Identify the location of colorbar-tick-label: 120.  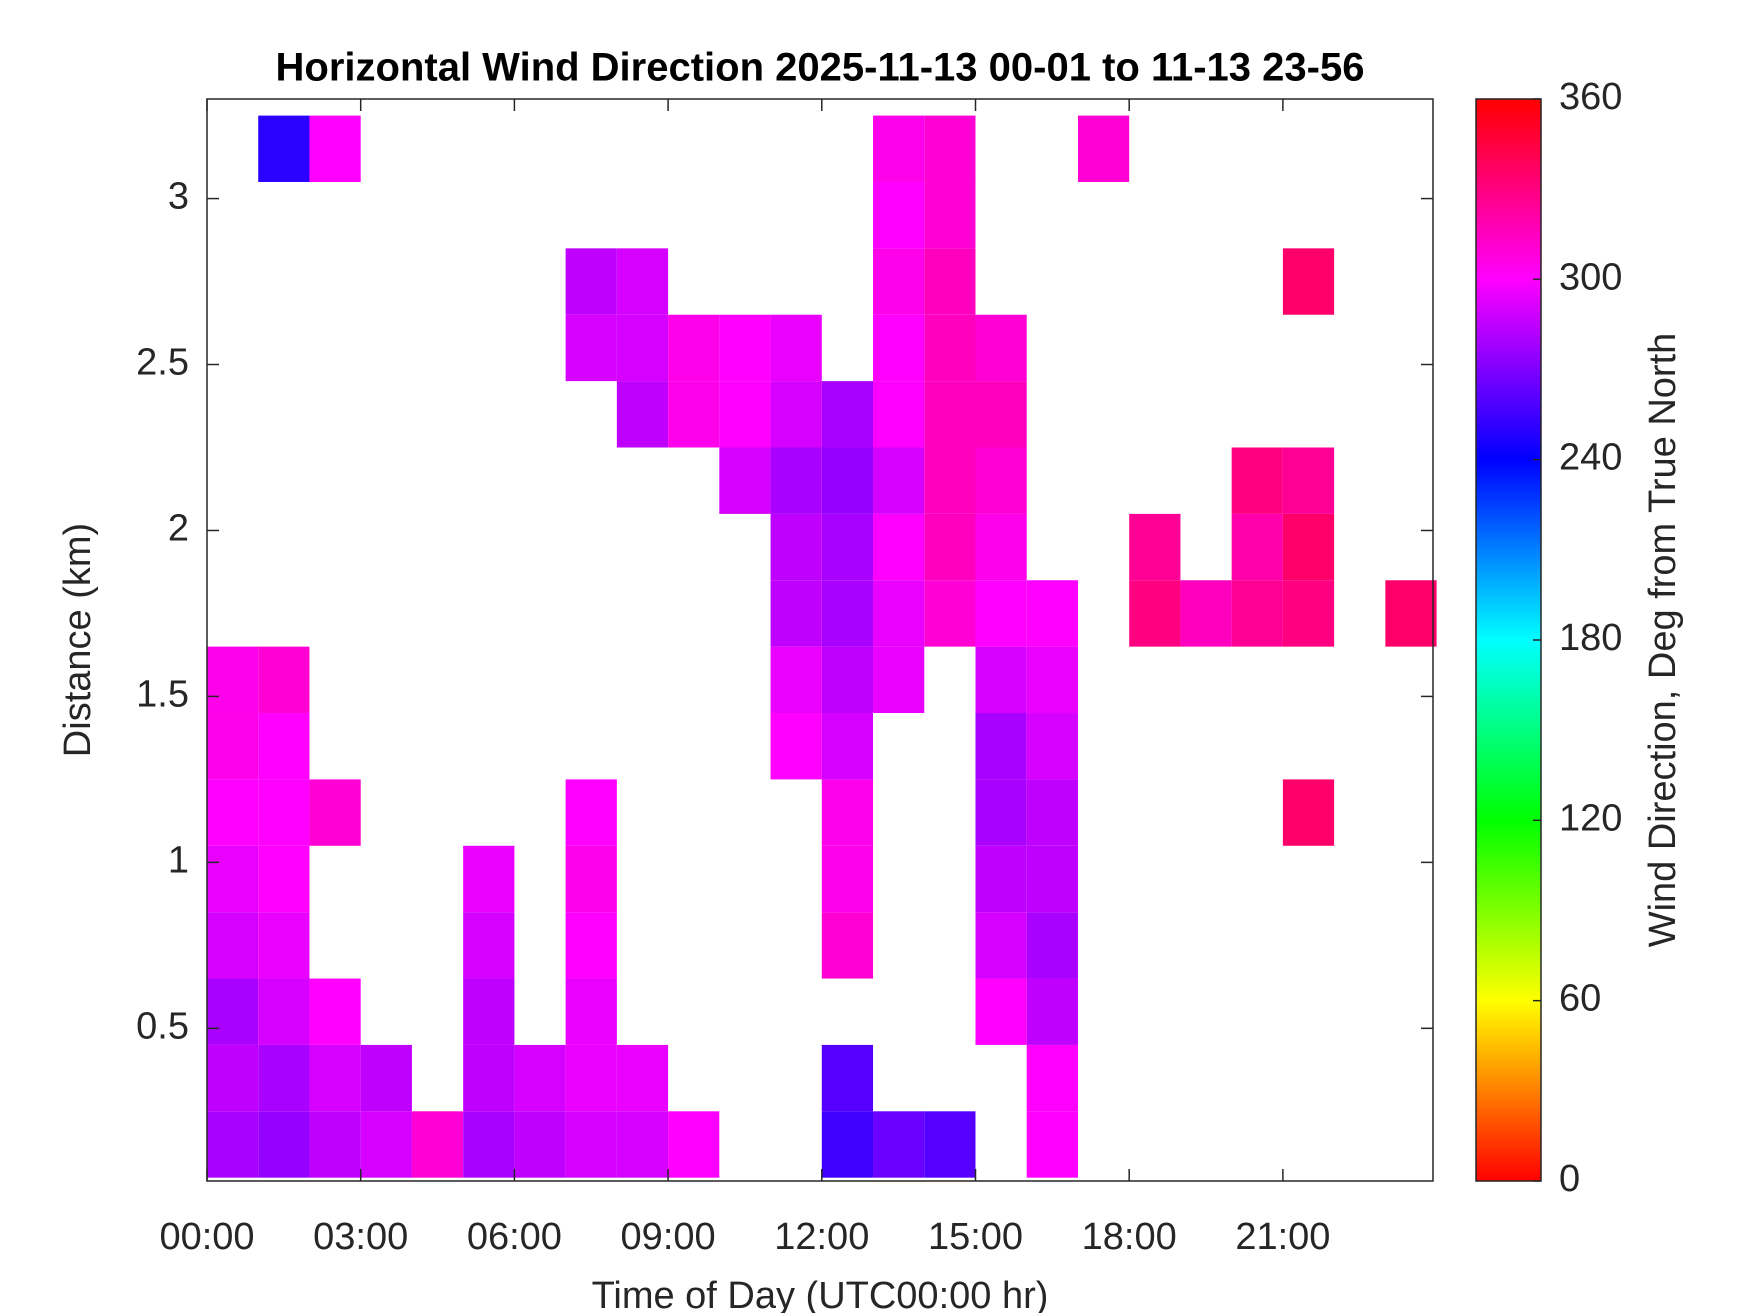
(1590, 818).